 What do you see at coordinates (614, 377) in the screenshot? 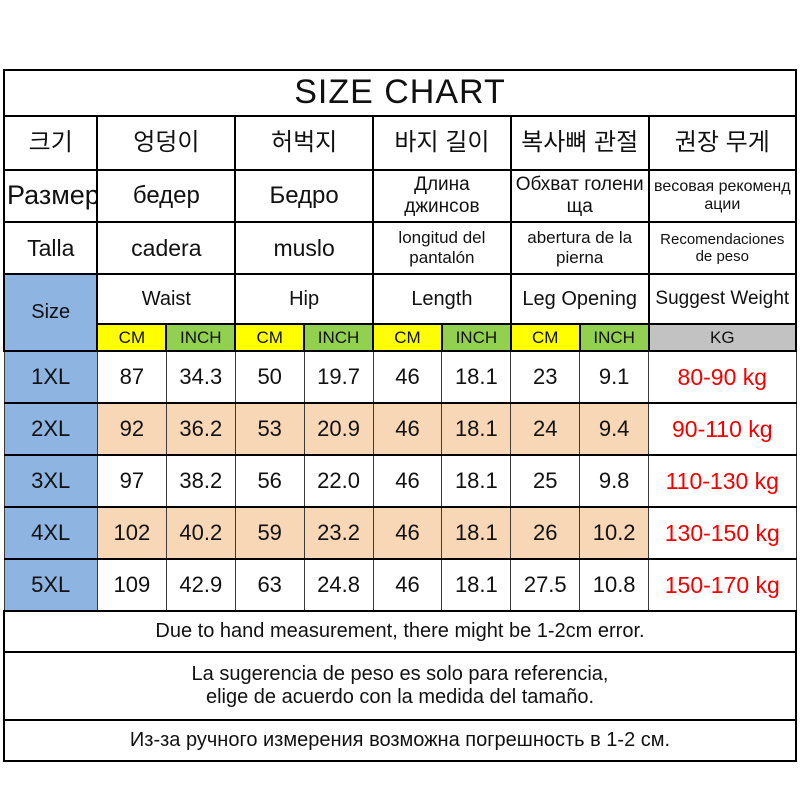
I see `leg-opening-inch-cell: 9.1` at bounding box center [614, 377].